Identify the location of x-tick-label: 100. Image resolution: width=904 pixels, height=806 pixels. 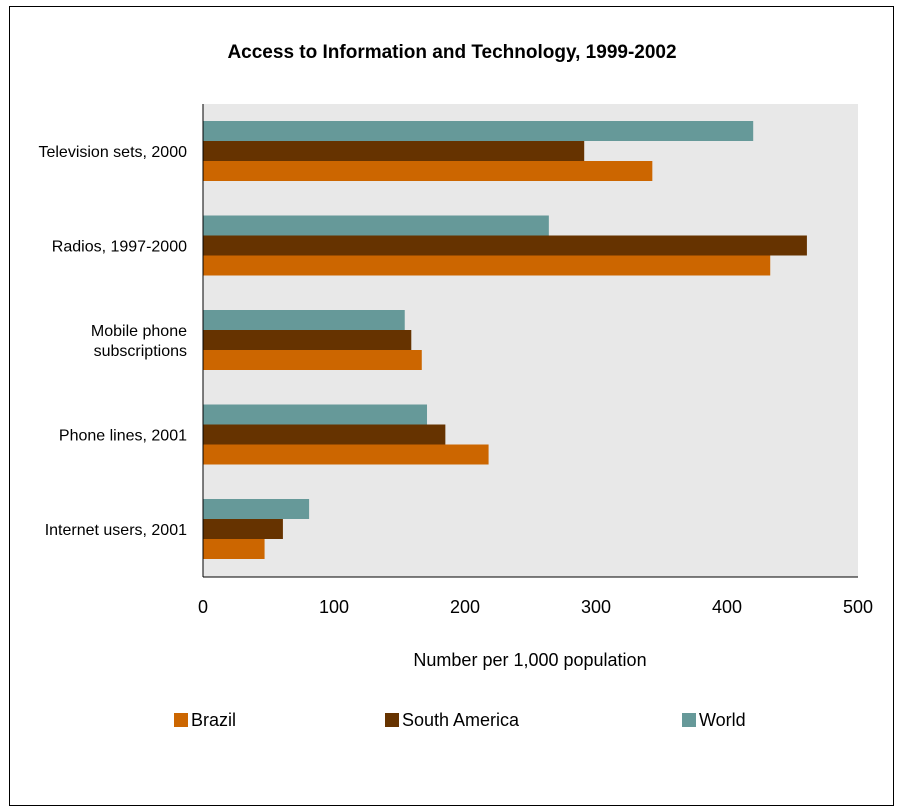
(334, 607).